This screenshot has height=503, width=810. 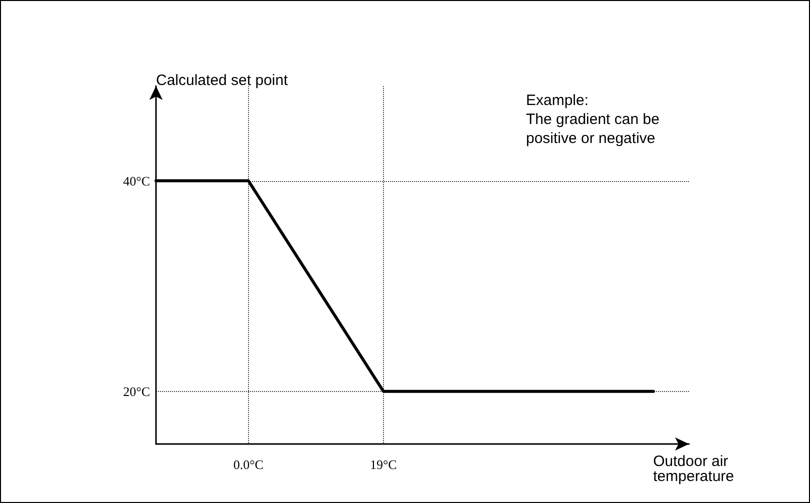 What do you see at coordinates (383, 464) in the screenshot?
I see `x-tick-label: 19°C` at bounding box center [383, 464].